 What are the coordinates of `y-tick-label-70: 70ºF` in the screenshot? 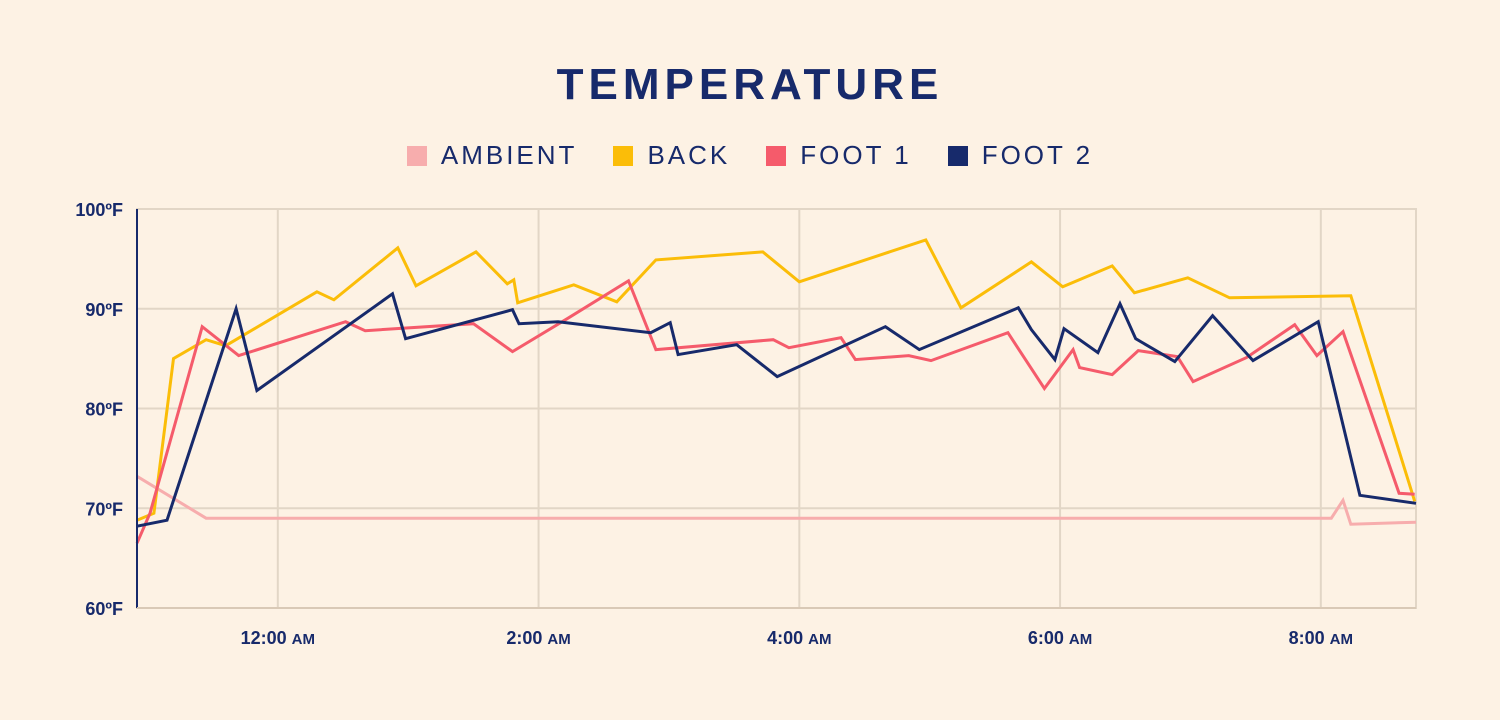 It's located at (104, 509).